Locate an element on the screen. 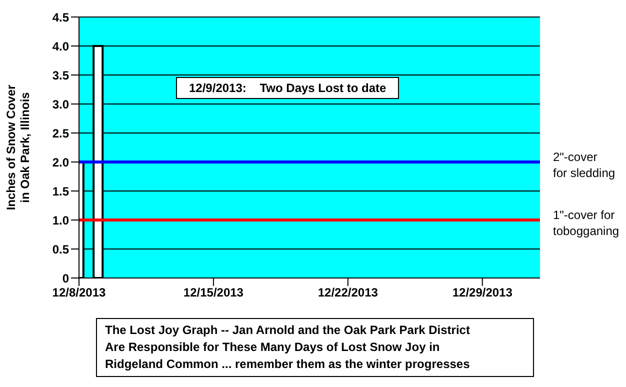  x-tick-label: 12/8/2013 is located at coordinates (79, 293).